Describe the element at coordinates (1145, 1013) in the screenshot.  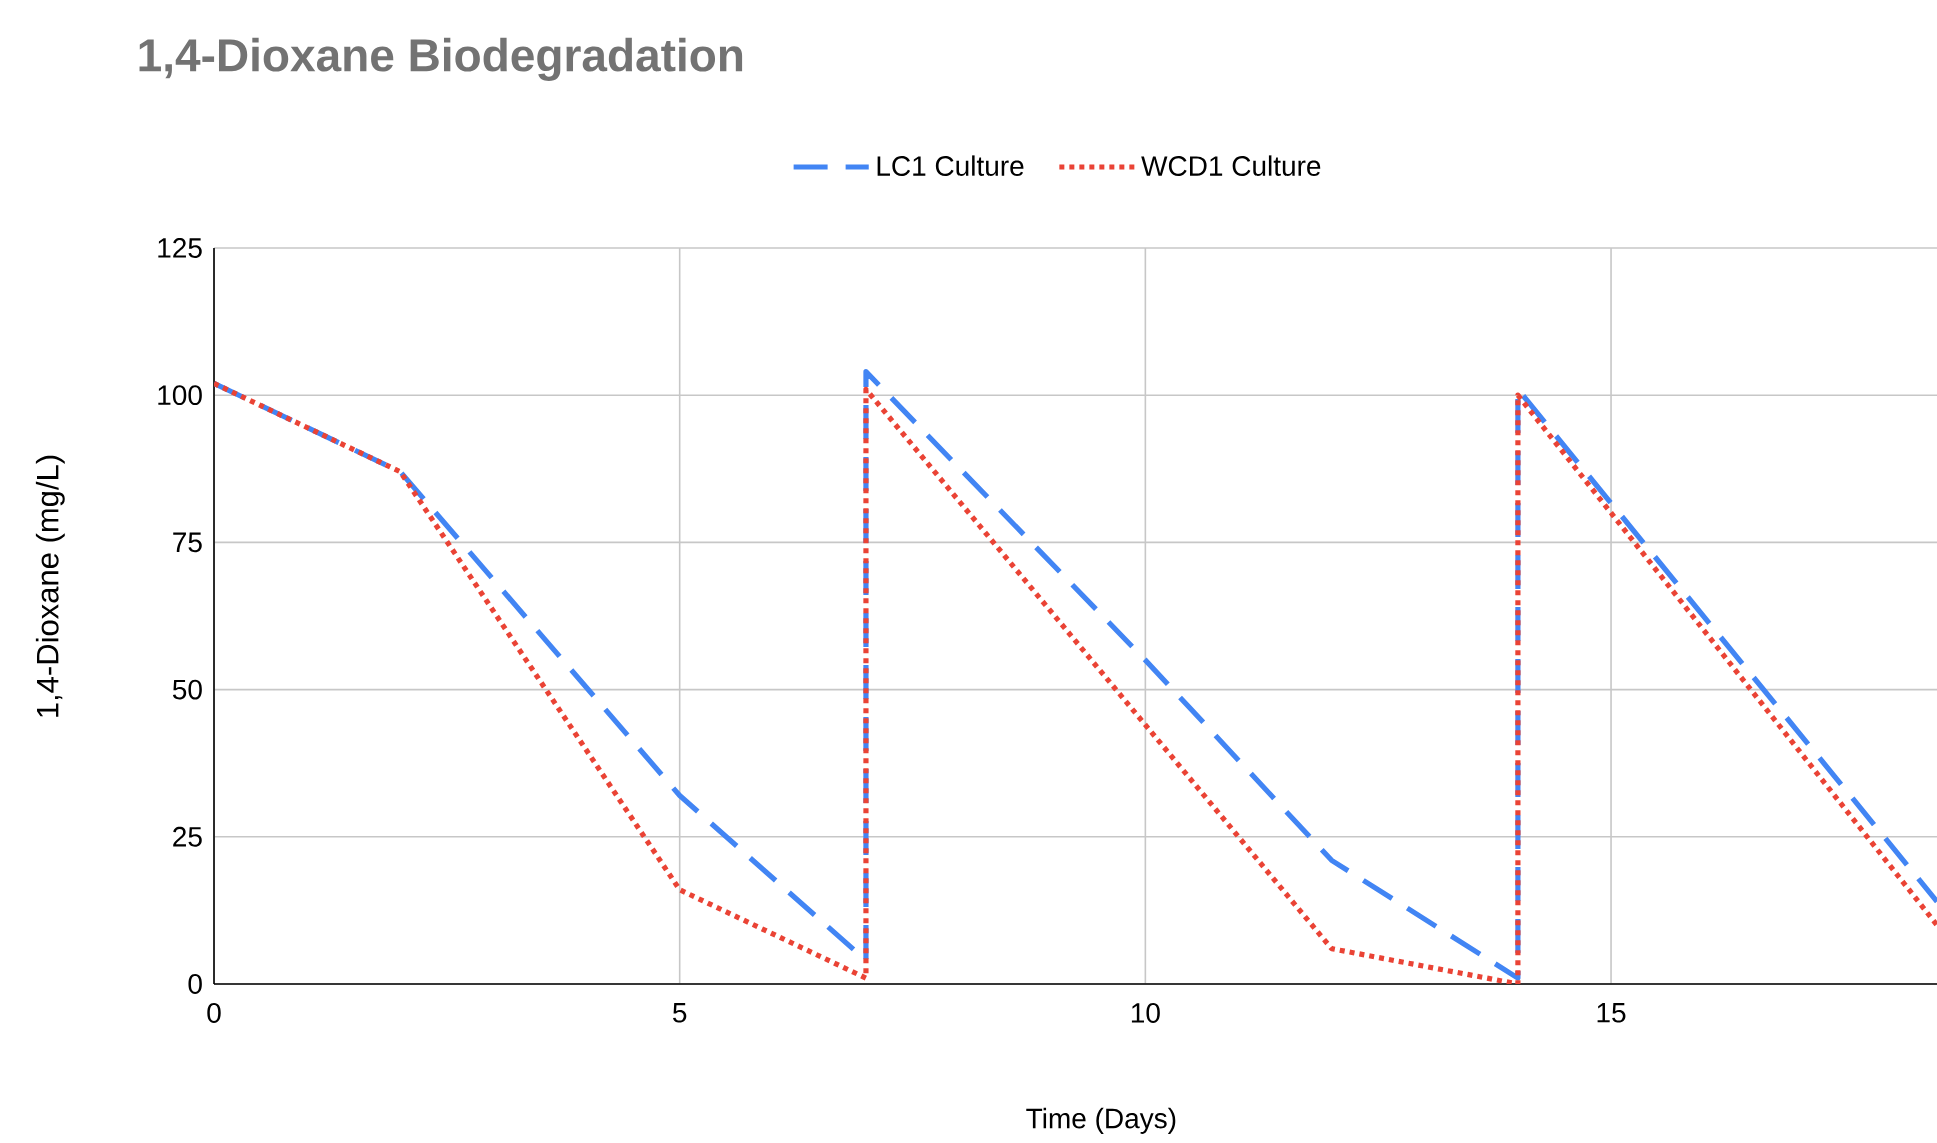
I see `x-tick-label: 10` at that location.